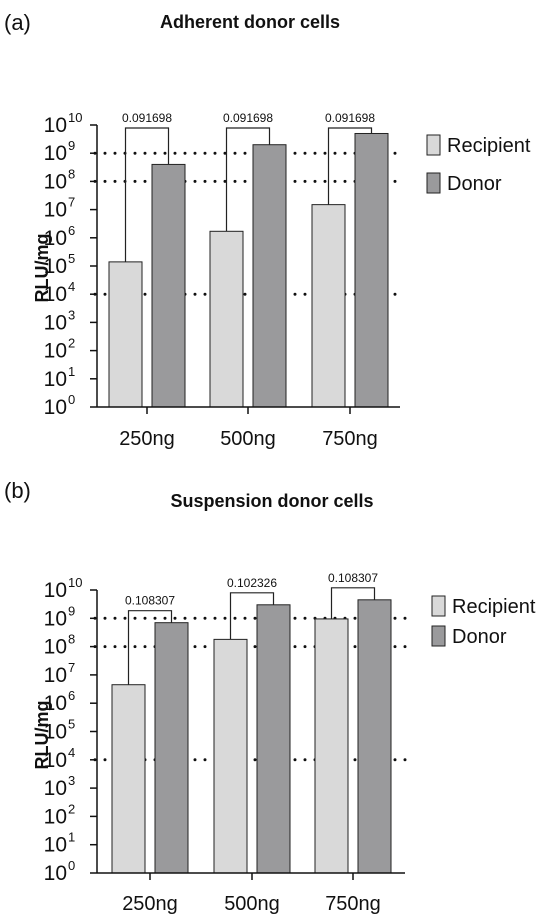 The width and height of the screenshot is (550, 923). Describe the element at coordinates (271, 501) in the screenshot. I see `chart-title: Suspension donor cells` at that location.